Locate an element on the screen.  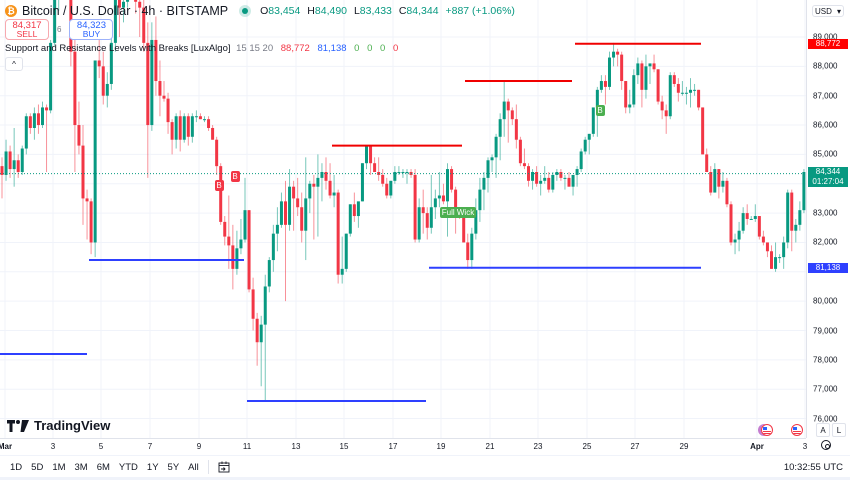
last-price-badge: 84,344 01:27:04 is located at coordinates (828, 176).